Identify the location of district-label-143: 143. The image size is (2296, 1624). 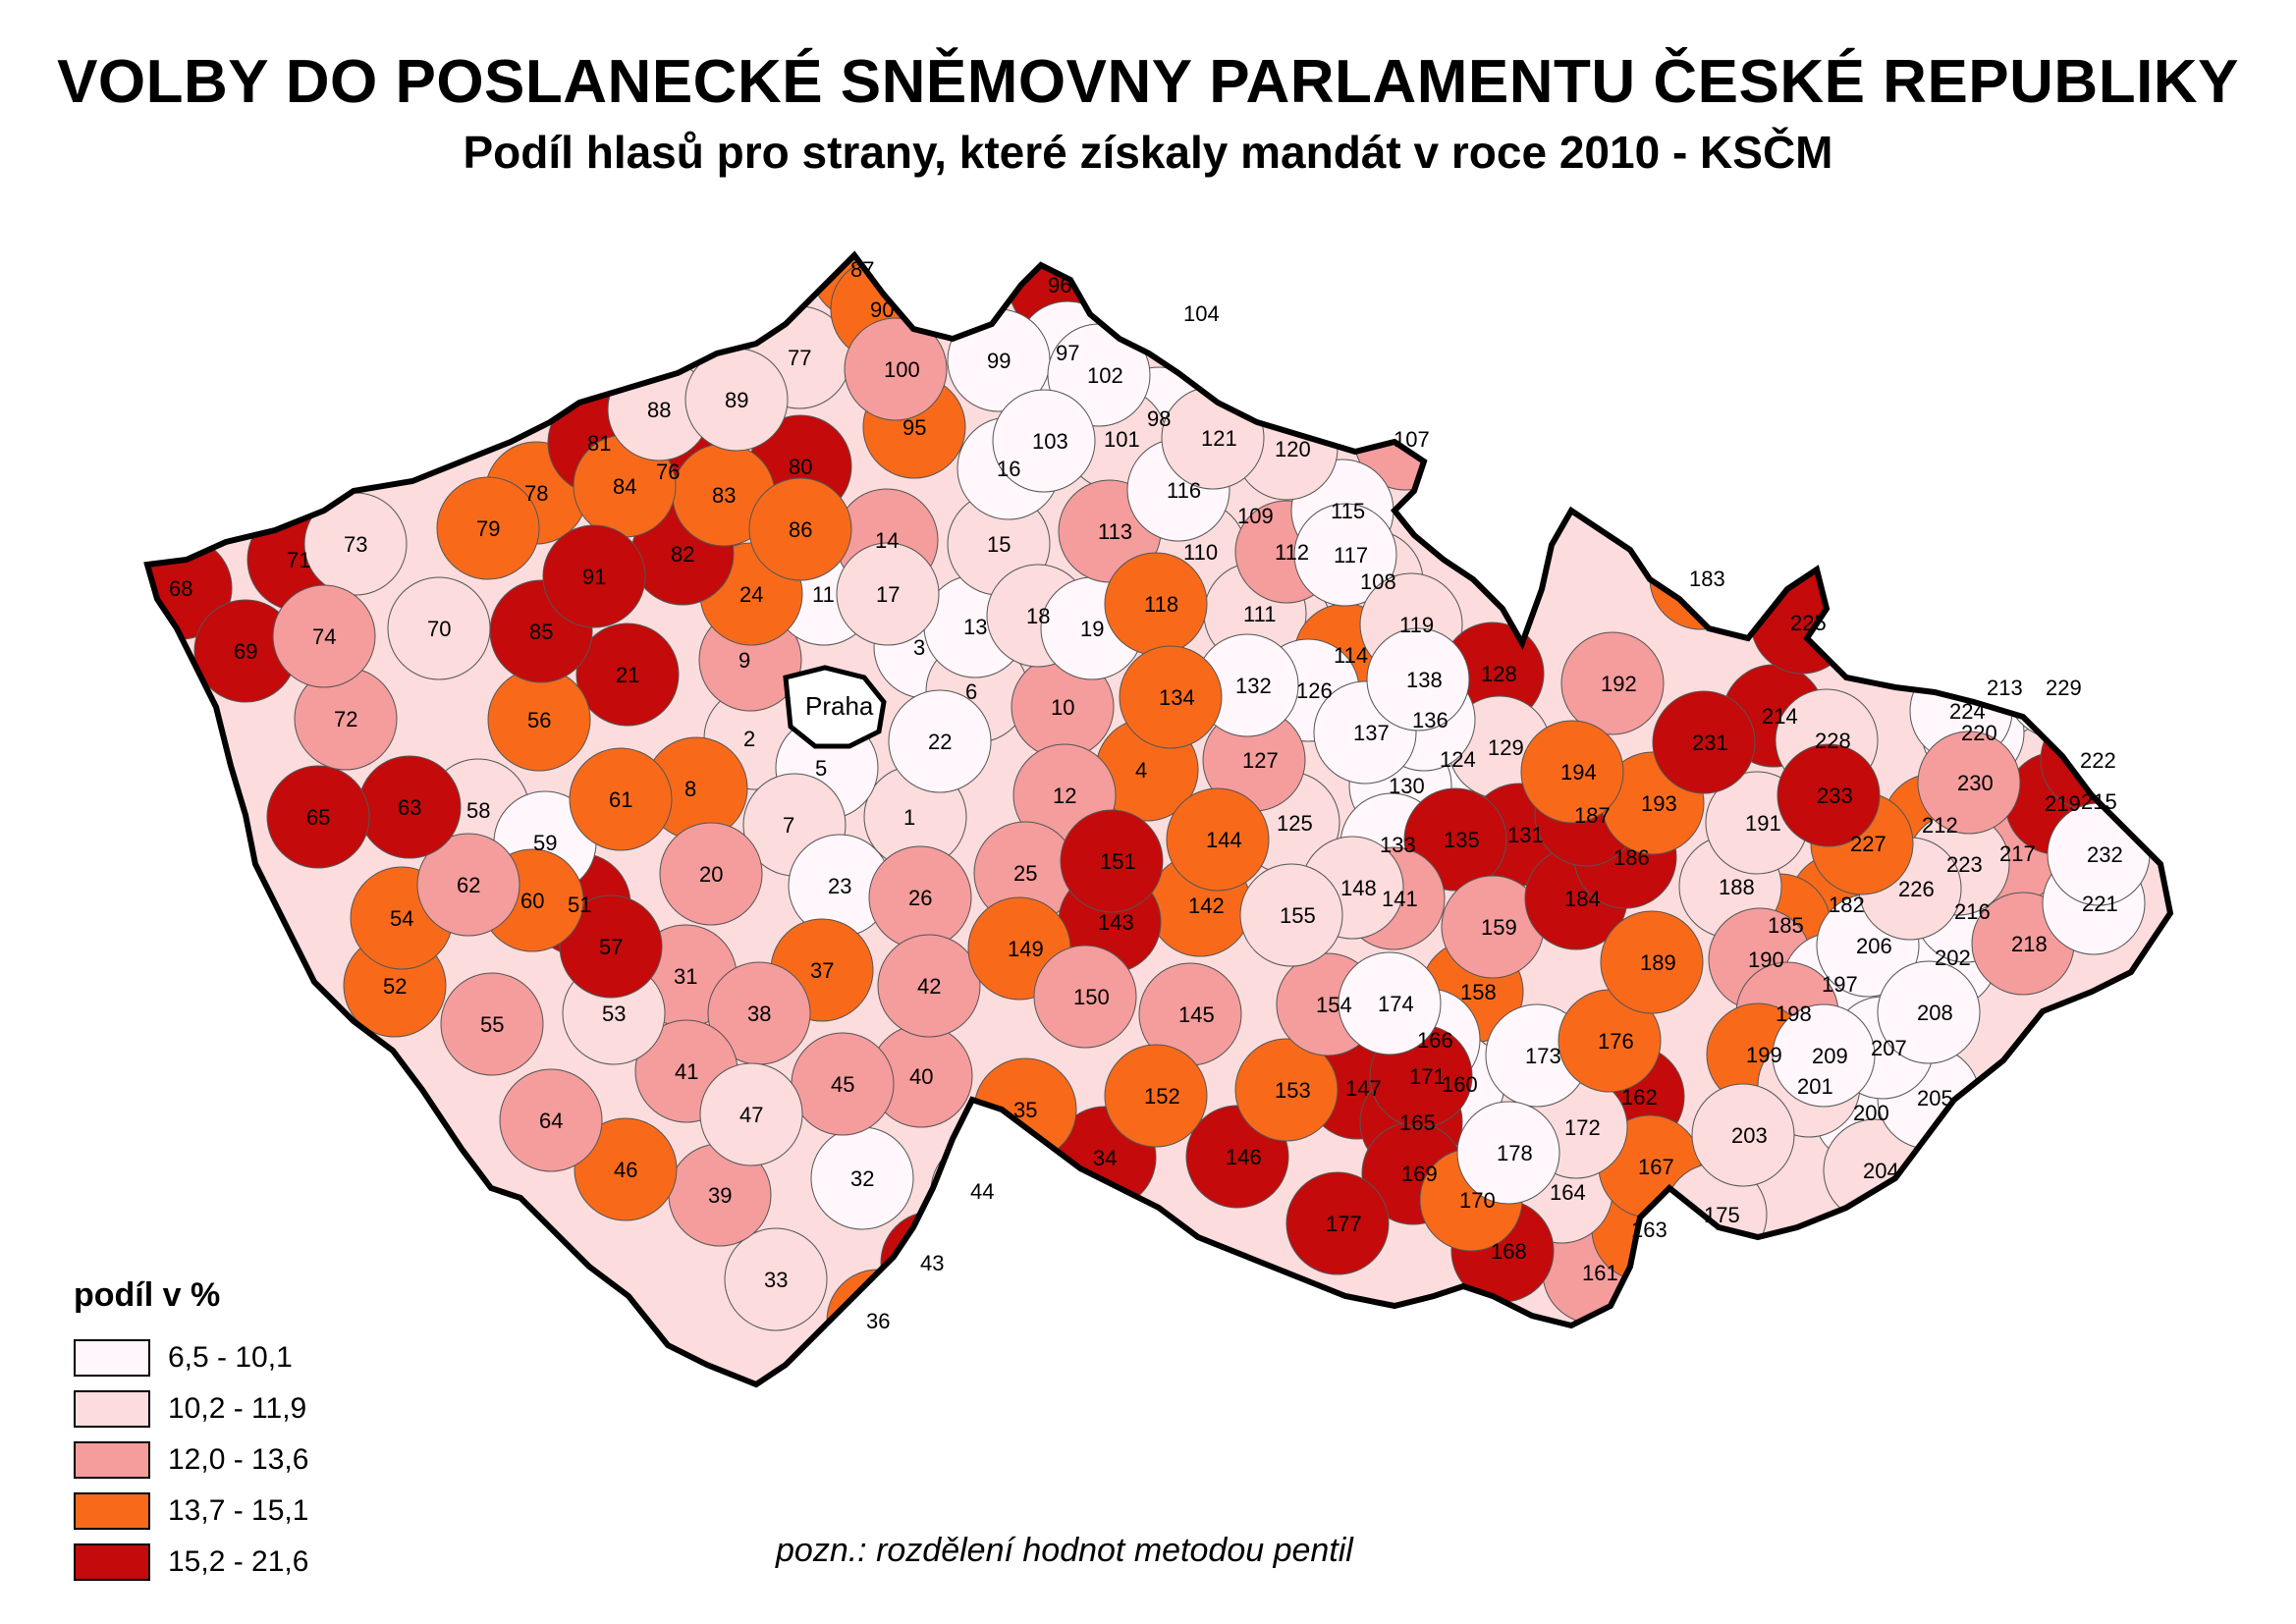
(1116, 922).